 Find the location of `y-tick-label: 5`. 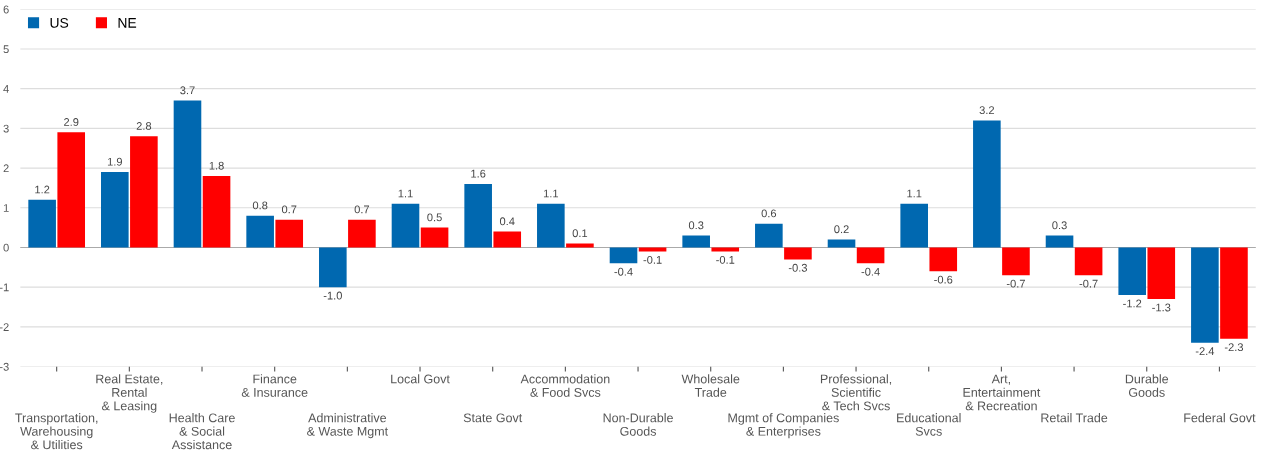

y-tick-label: 5 is located at coordinates (6, 49).